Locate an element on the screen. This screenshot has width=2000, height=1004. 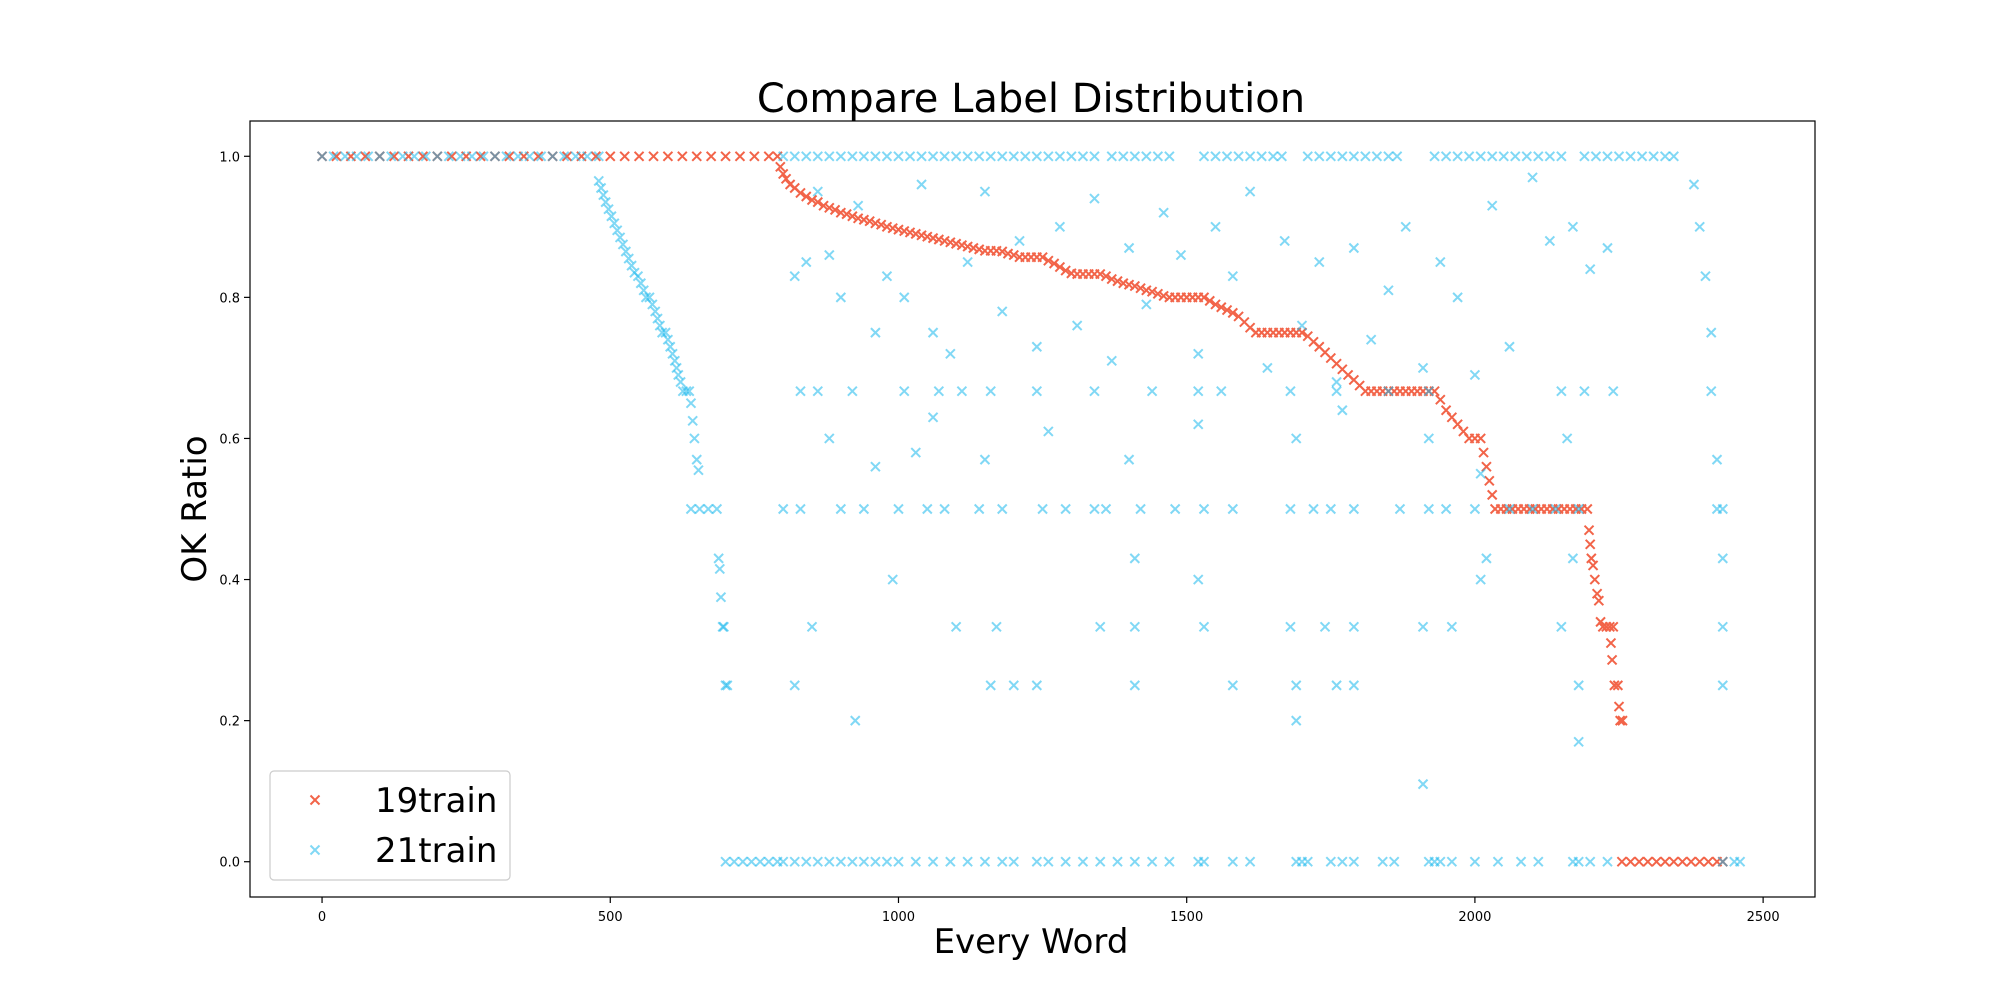
y-tick-label: 1.0 is located at coordinates (229, 157).